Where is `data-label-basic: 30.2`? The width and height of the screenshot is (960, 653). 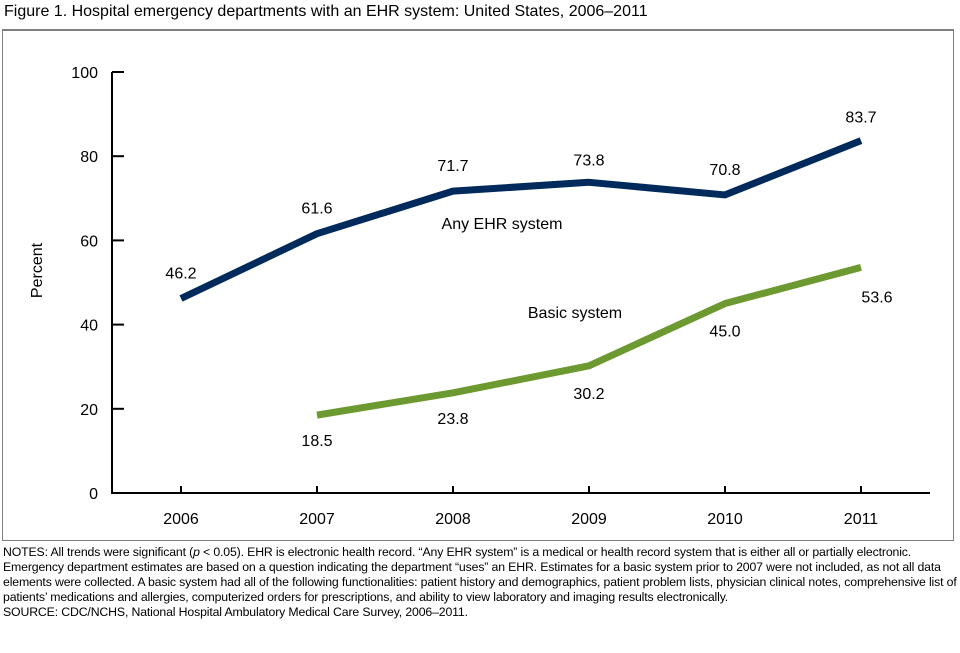 data-label-basic: 30.2 is located at coordinates (588, 394).